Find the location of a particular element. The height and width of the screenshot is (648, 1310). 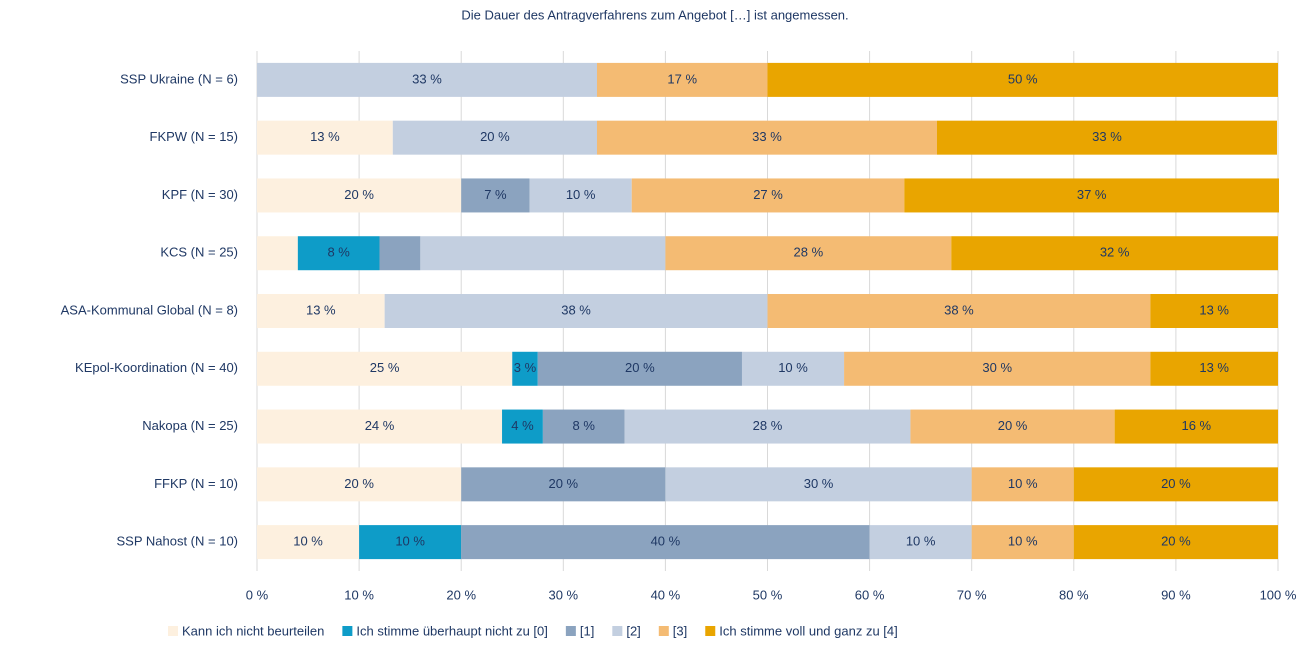

data-label: 17 % is located at coordinates (682, 78).